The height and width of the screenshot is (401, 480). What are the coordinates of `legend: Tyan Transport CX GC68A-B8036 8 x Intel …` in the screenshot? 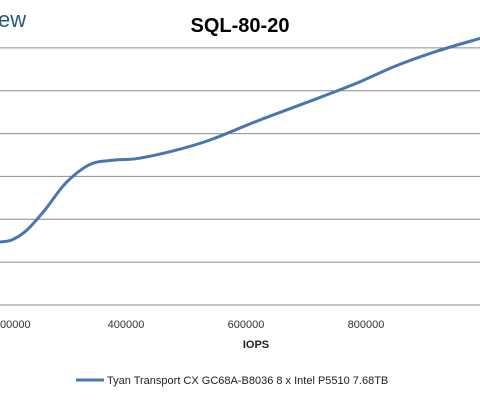 It's located at (232, 381).